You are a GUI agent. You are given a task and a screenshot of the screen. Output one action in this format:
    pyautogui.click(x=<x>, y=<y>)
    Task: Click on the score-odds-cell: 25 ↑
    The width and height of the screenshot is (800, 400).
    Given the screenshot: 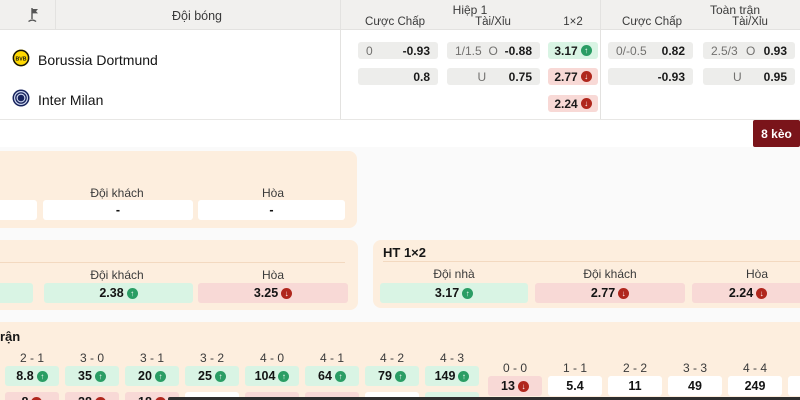 What is the action you would take?
    pyautogui.click(x=212, y=376)
    